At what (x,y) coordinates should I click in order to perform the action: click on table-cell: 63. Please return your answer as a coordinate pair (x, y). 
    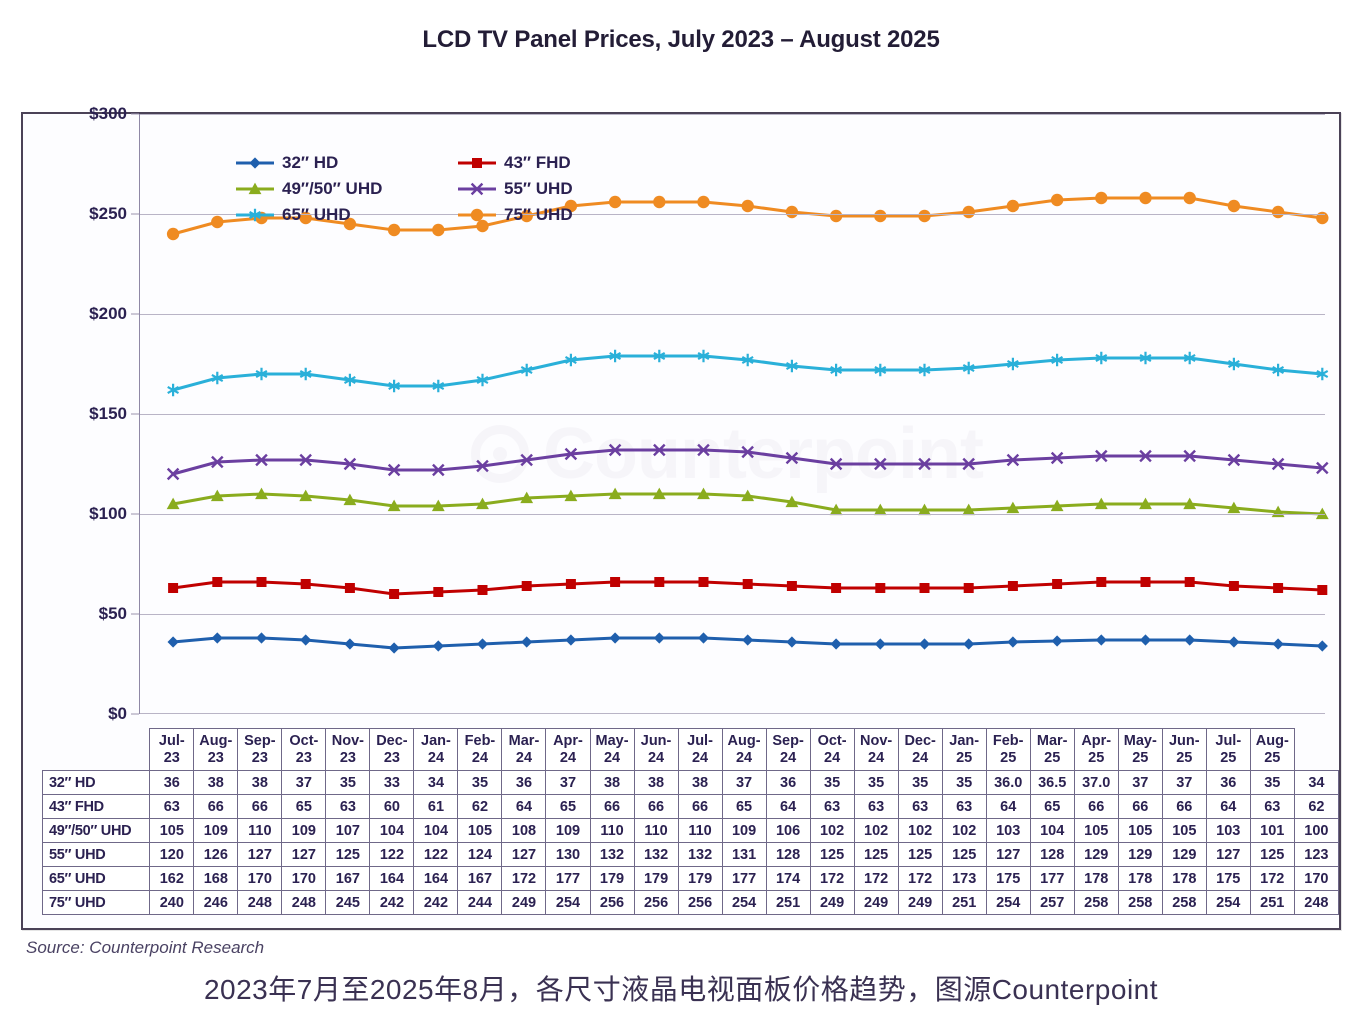
    Looking at the image, I should click on (876, 806).